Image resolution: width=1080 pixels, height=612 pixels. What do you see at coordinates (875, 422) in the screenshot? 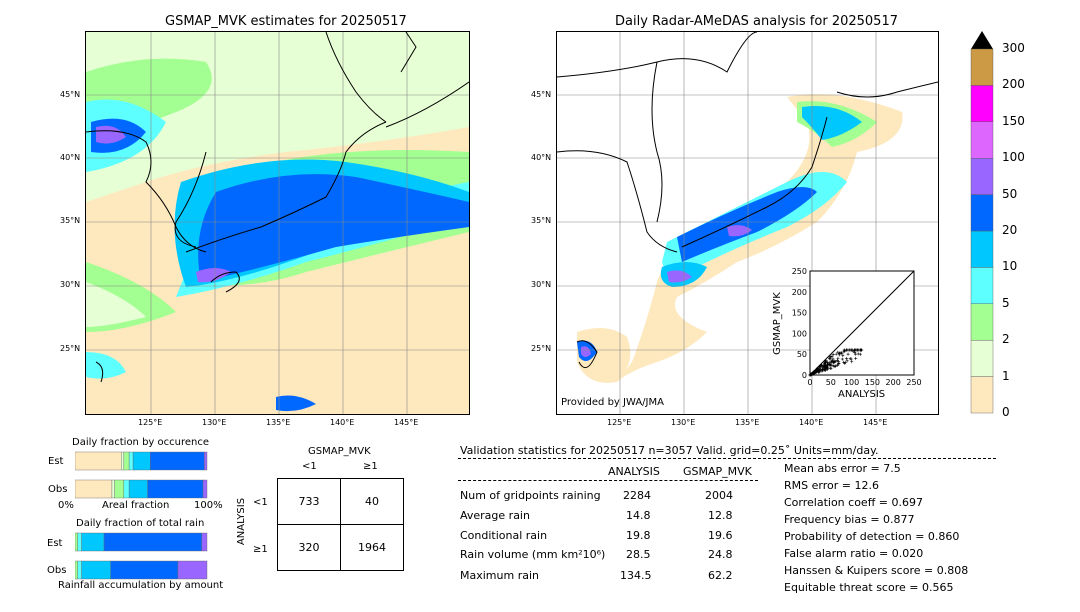
I see `right-lon-145: 145°E` at bounding box center [875, 422].